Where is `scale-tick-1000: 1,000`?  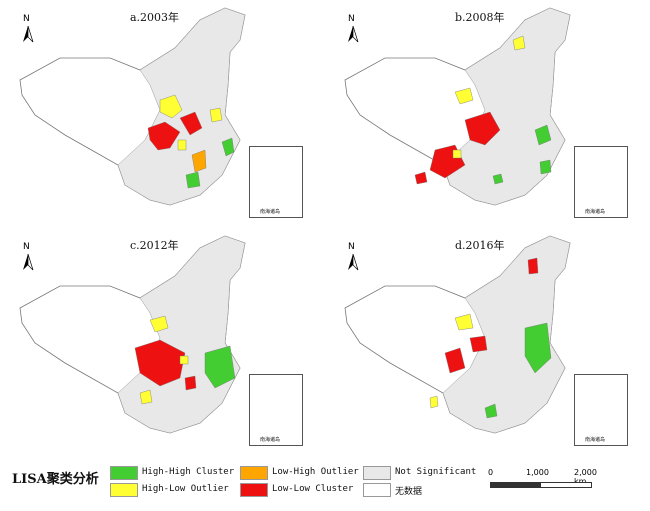
scale-tick-1000: 1,000 is located at coordinates (537, 472).